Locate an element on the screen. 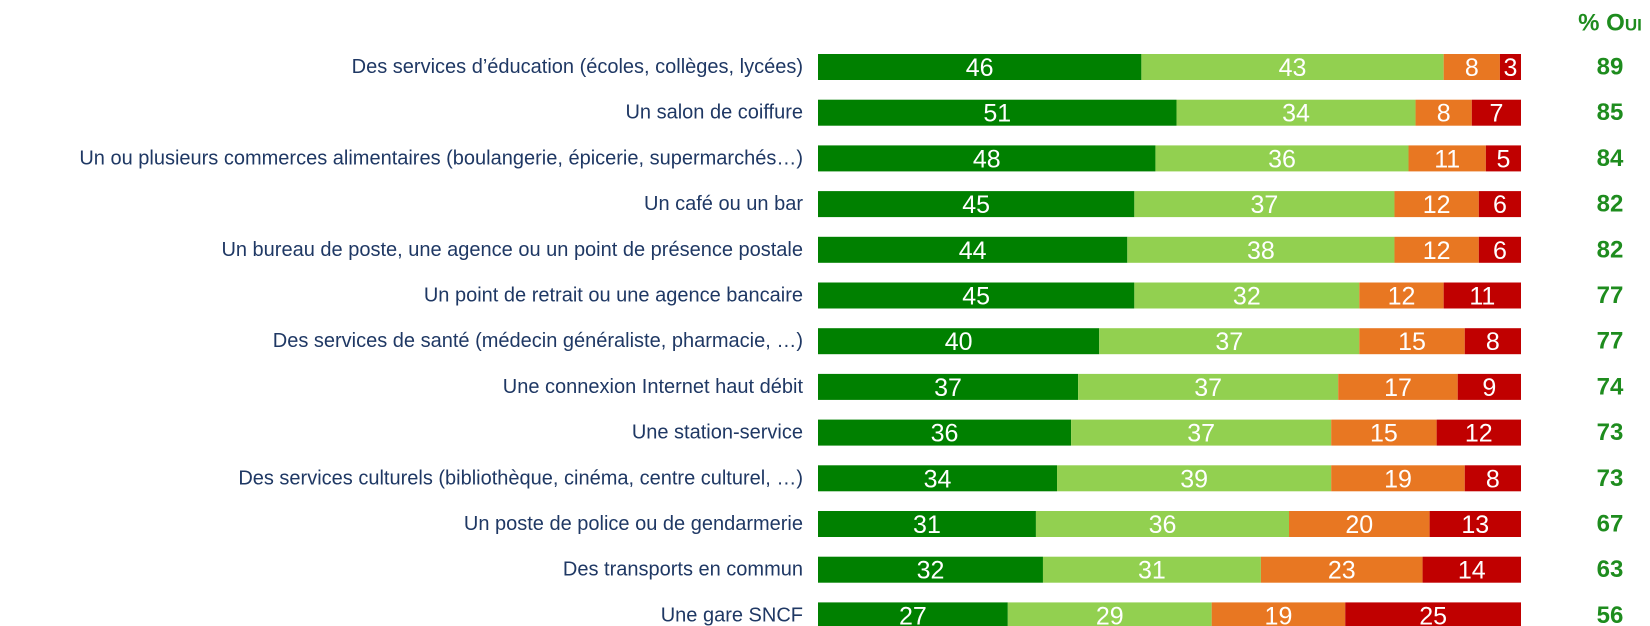 The image size is (1650, 626). value-label: 38 is located at coordinates (1261, 251).